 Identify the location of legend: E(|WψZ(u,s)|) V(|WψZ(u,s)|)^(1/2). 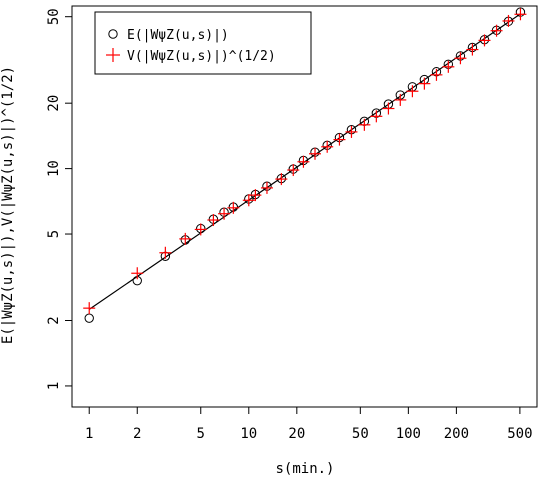
(203, 43).